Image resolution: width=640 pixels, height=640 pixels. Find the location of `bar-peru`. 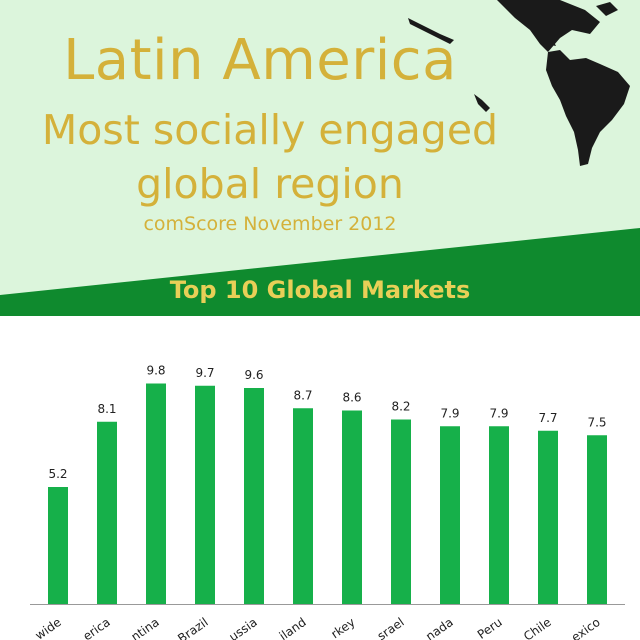

bar-peru is located at coordinates (499, 515).